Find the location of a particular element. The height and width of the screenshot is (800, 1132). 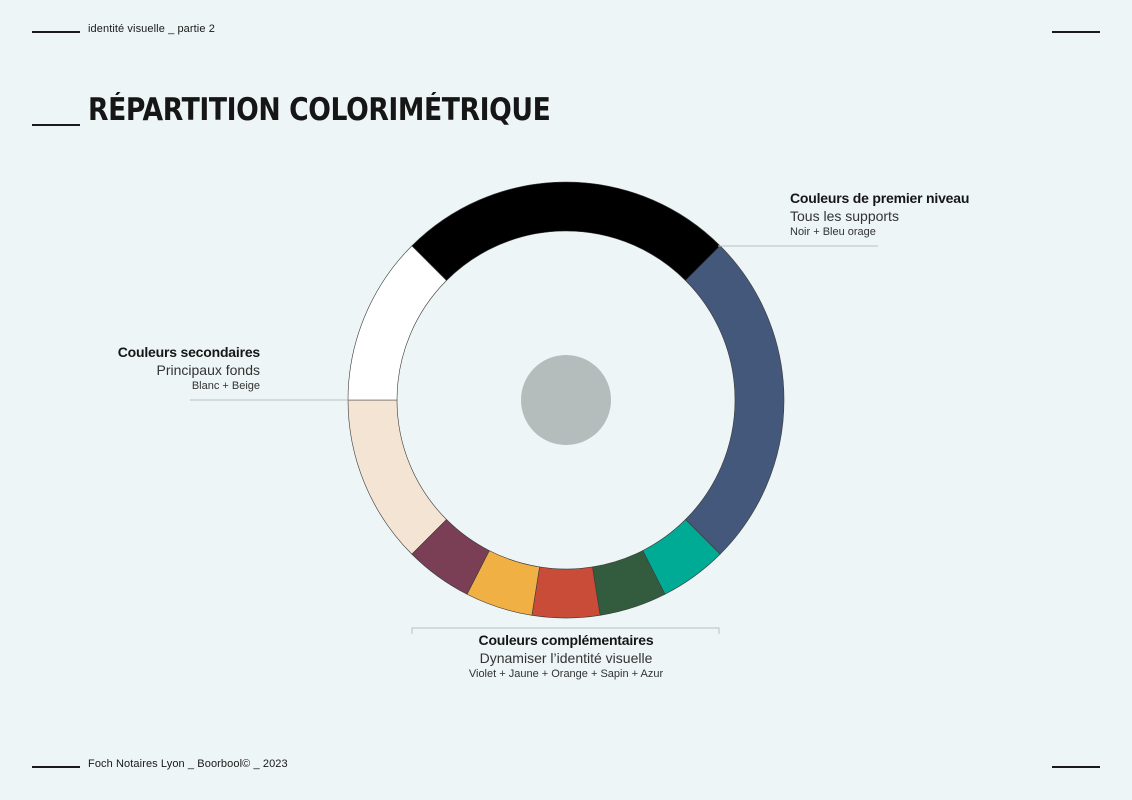

donut-segment-noir is located at coordinates (566, 231).